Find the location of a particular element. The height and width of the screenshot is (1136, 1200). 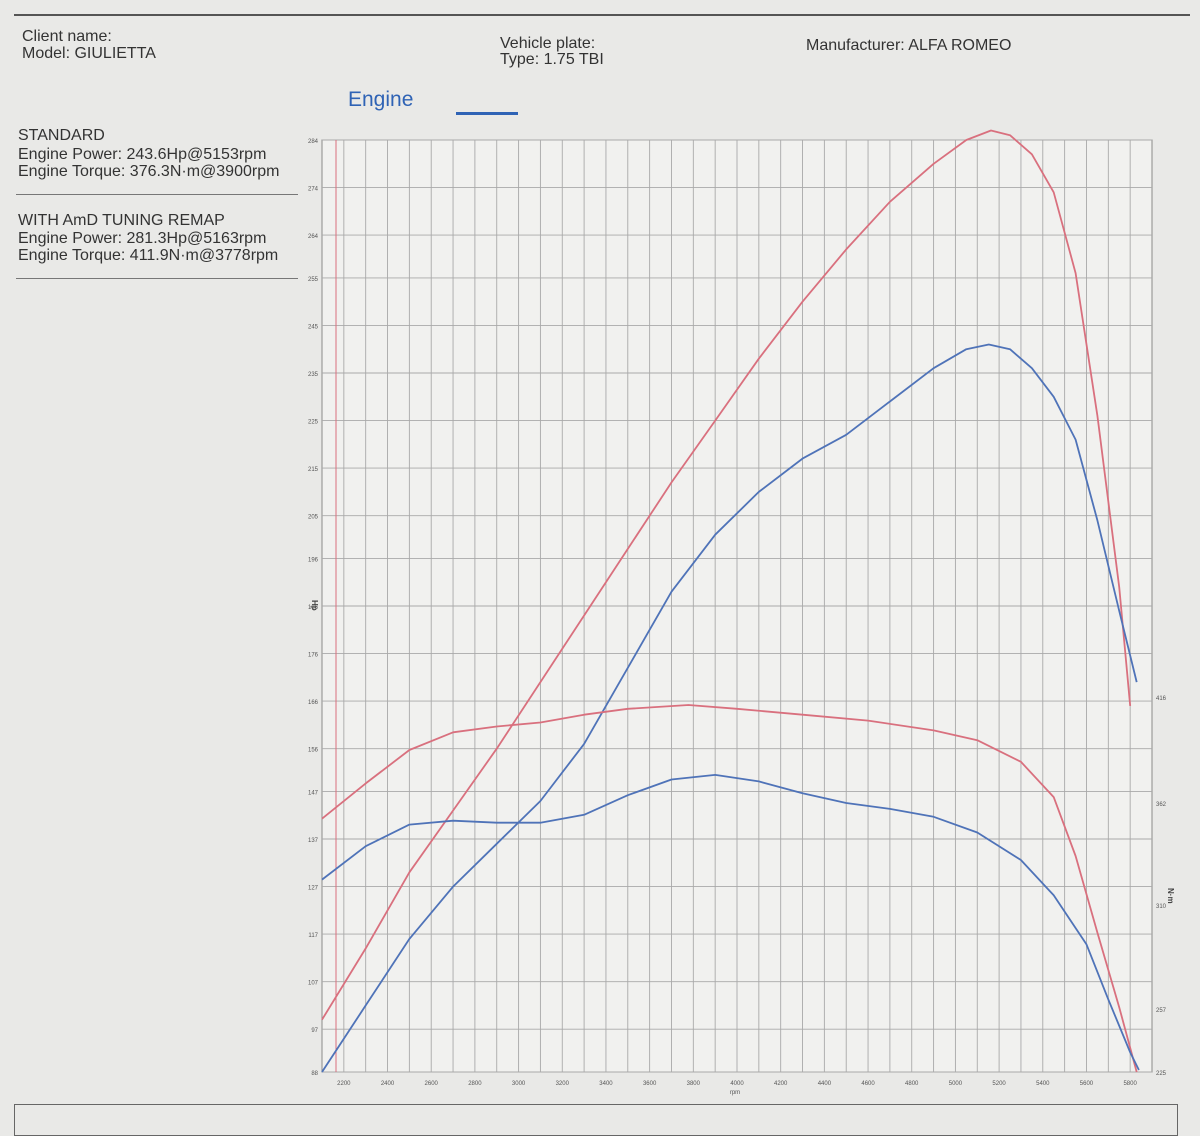

standard-power: Engine Power: 243.6Hp@5153rpm is located at coordinates (142, 154).